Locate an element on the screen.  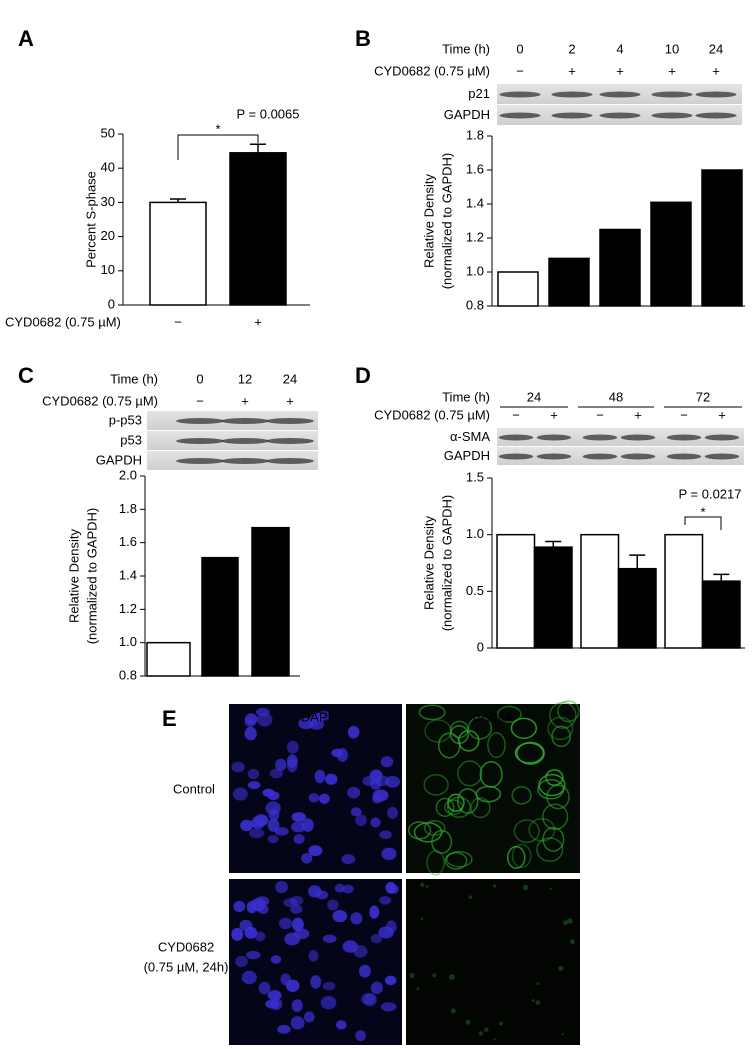
y-tick-label: 0.8 is located at coordinates (128, 674).